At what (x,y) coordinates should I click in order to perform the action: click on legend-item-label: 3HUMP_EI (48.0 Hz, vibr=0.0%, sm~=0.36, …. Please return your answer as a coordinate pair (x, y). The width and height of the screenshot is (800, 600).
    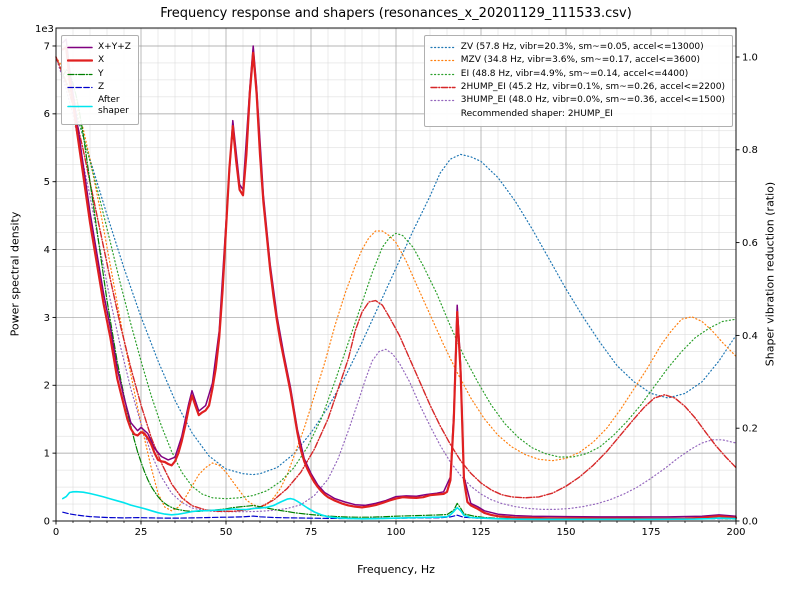
    Looking at the image, I should click on (592, 100).